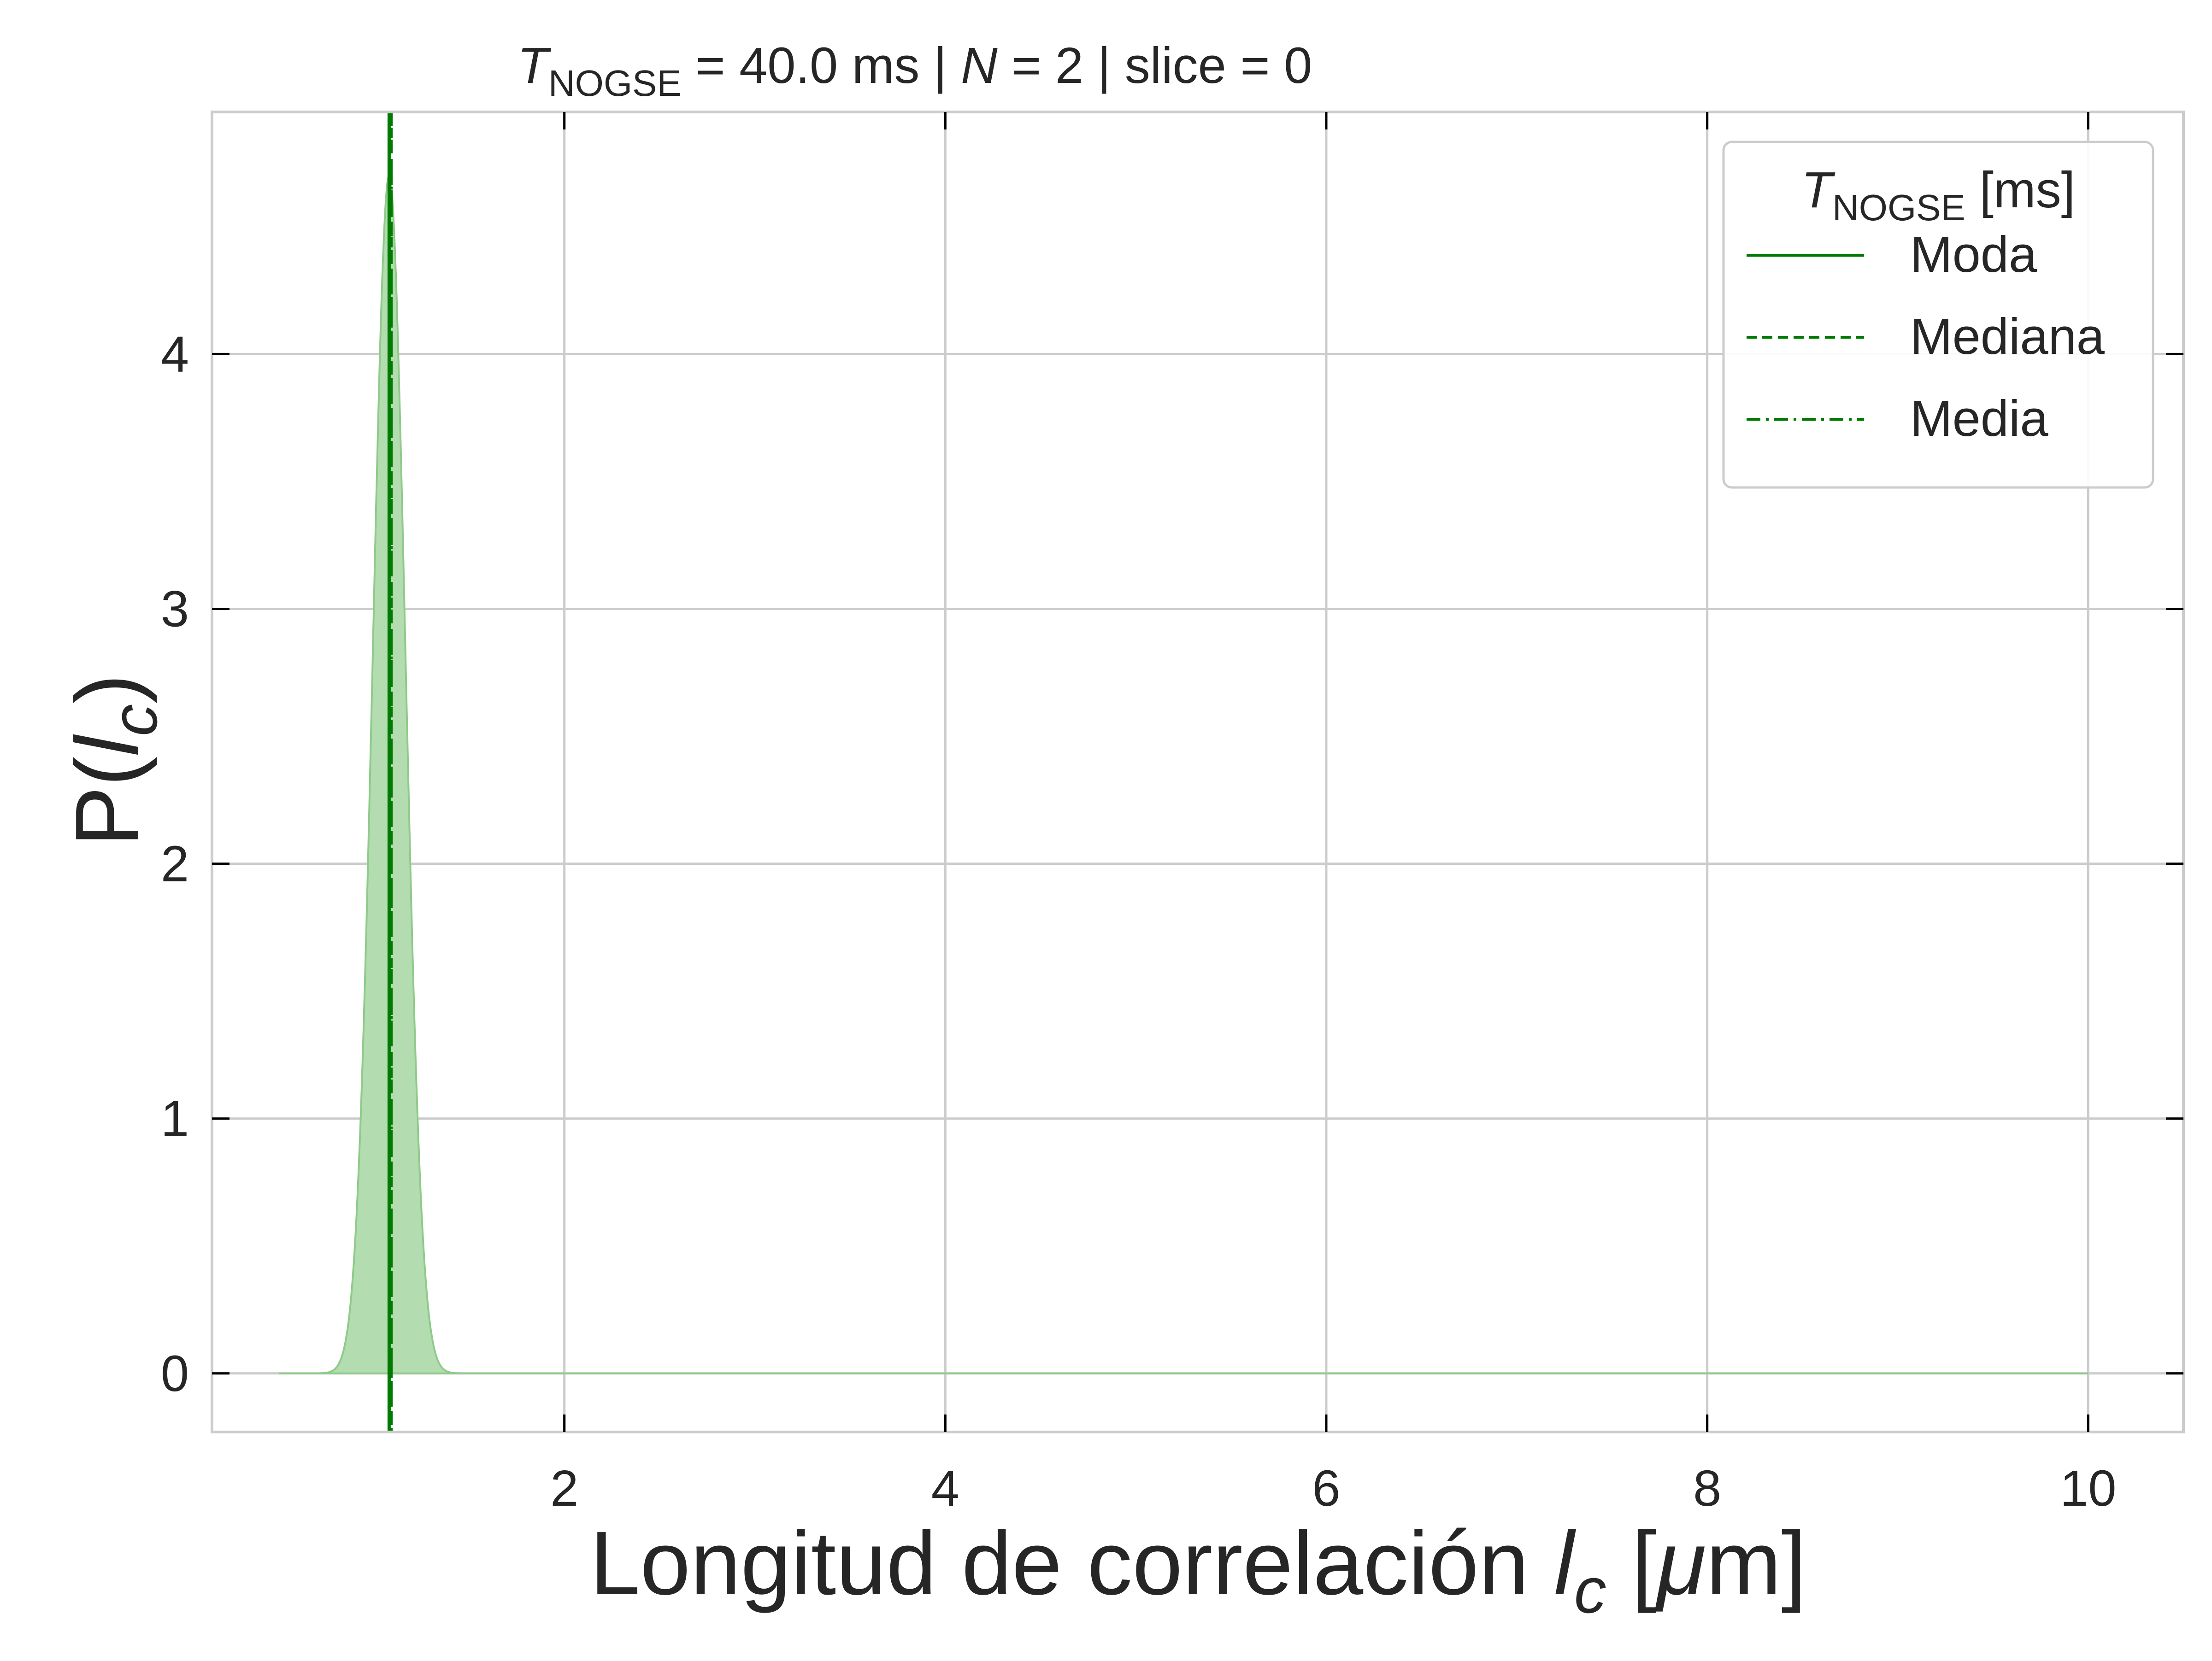  What do you see at coordinates (535, 65) in the screenshot?
I see `title-var: T` at bounding box center [535, 65].